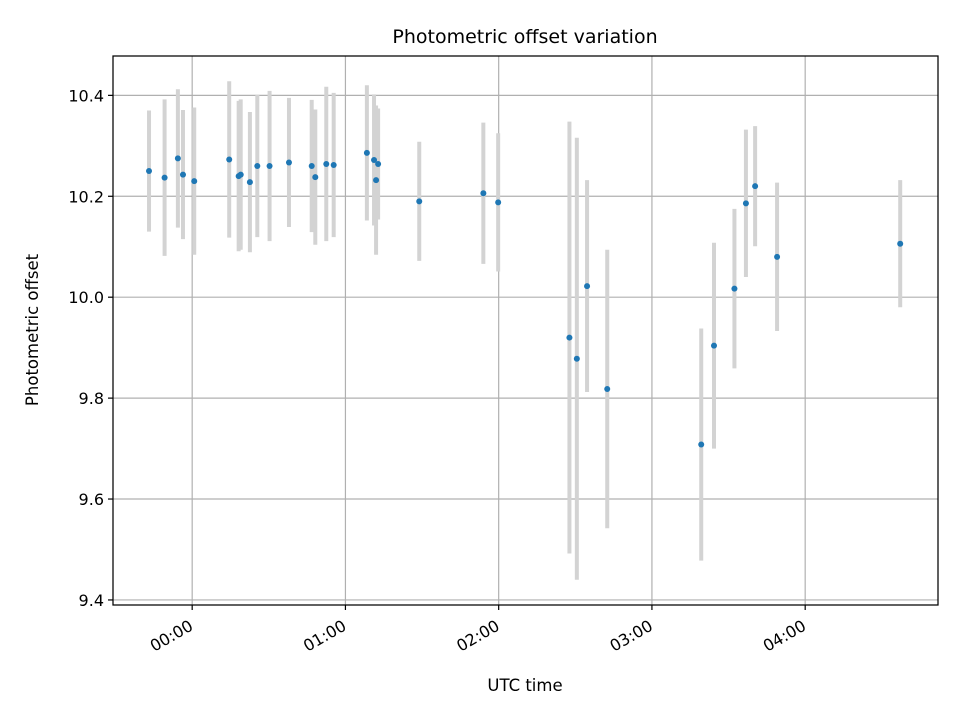  Describe the element at coordinates (91, 398) in the screenshot. I see `y-tick-label: 9.8` at that location.